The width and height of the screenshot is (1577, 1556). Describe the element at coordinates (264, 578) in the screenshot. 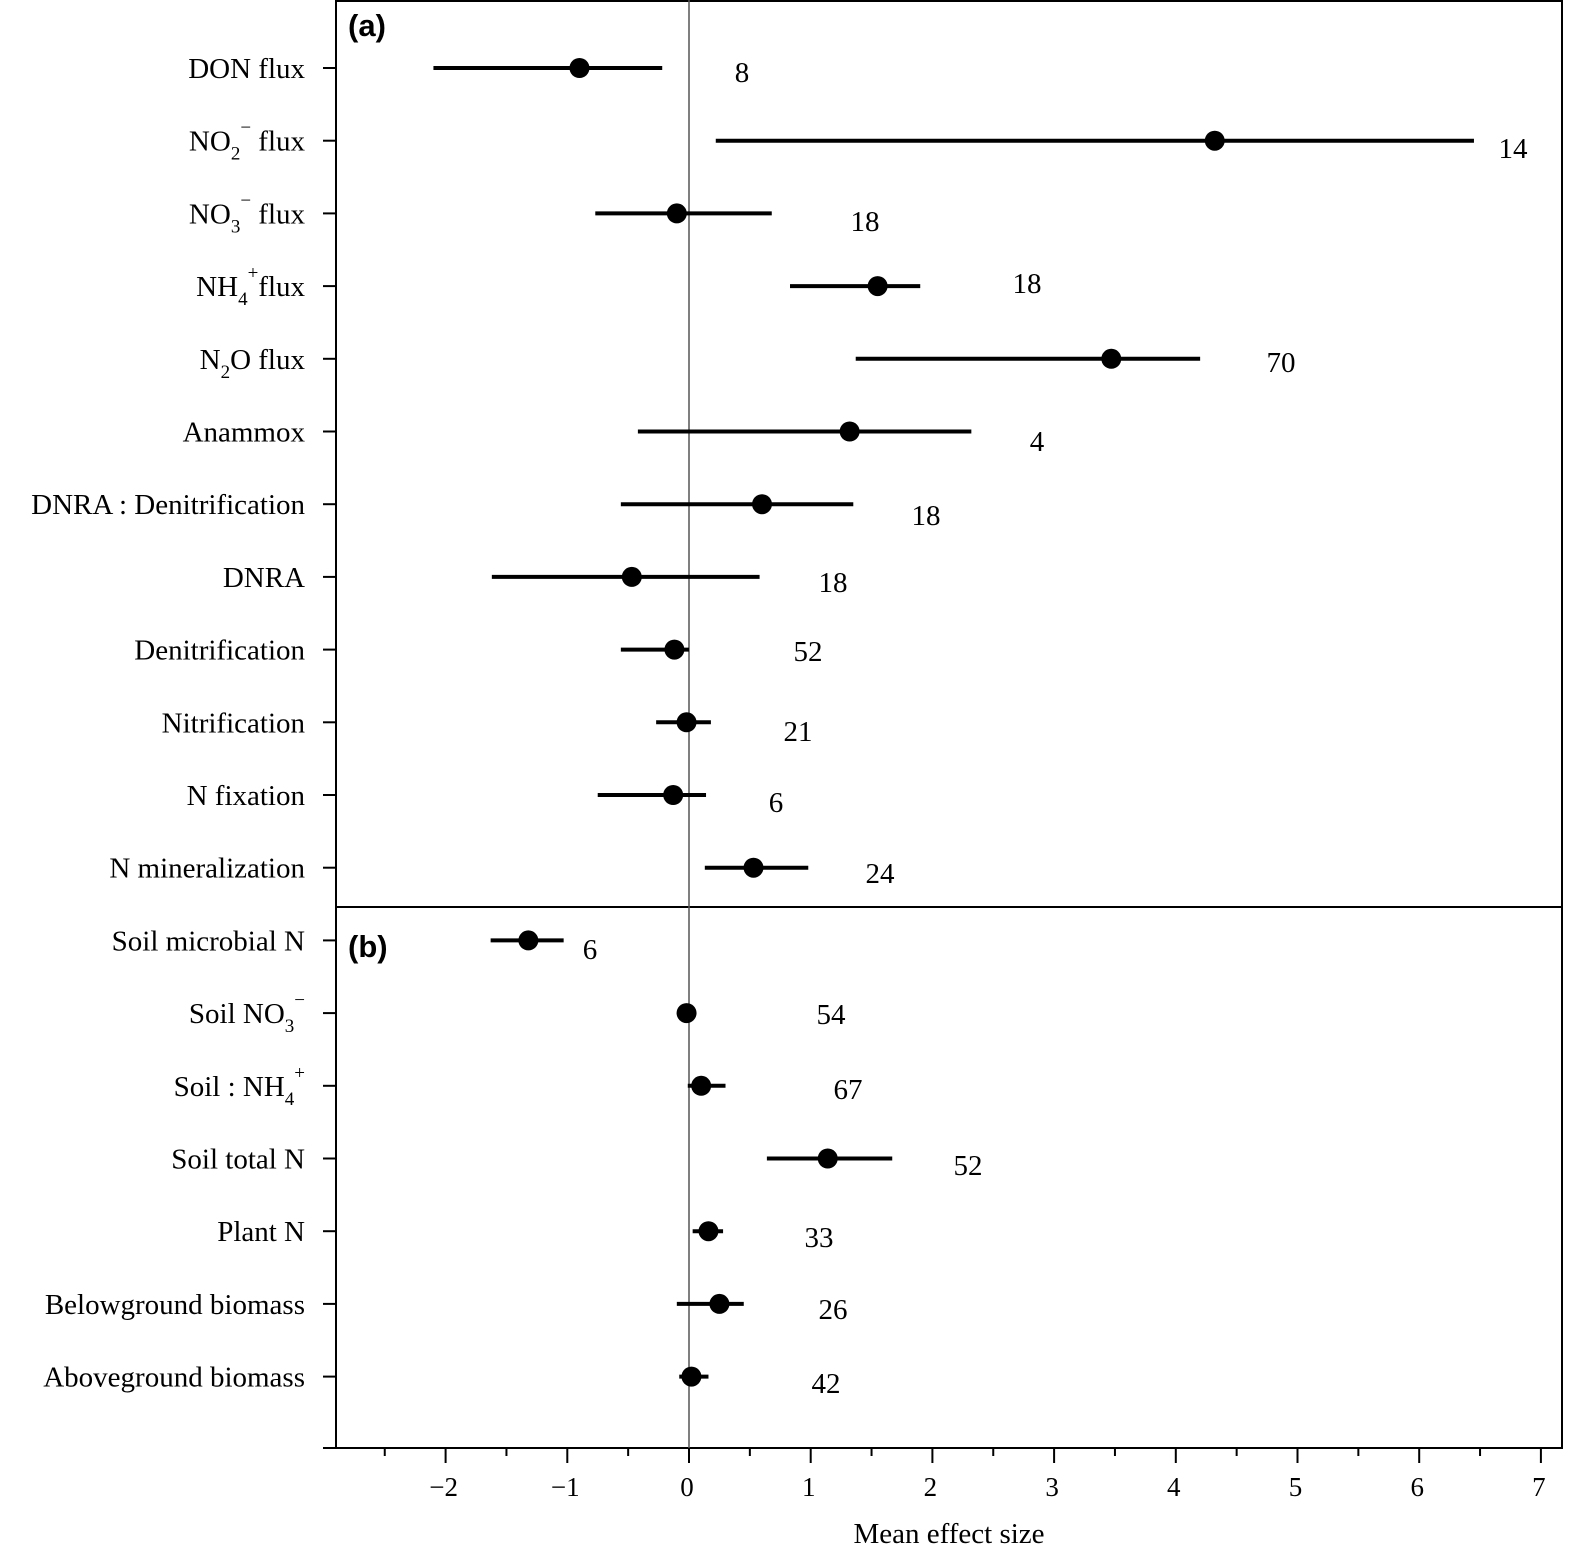

I see `row-label: DNRA` at that location.